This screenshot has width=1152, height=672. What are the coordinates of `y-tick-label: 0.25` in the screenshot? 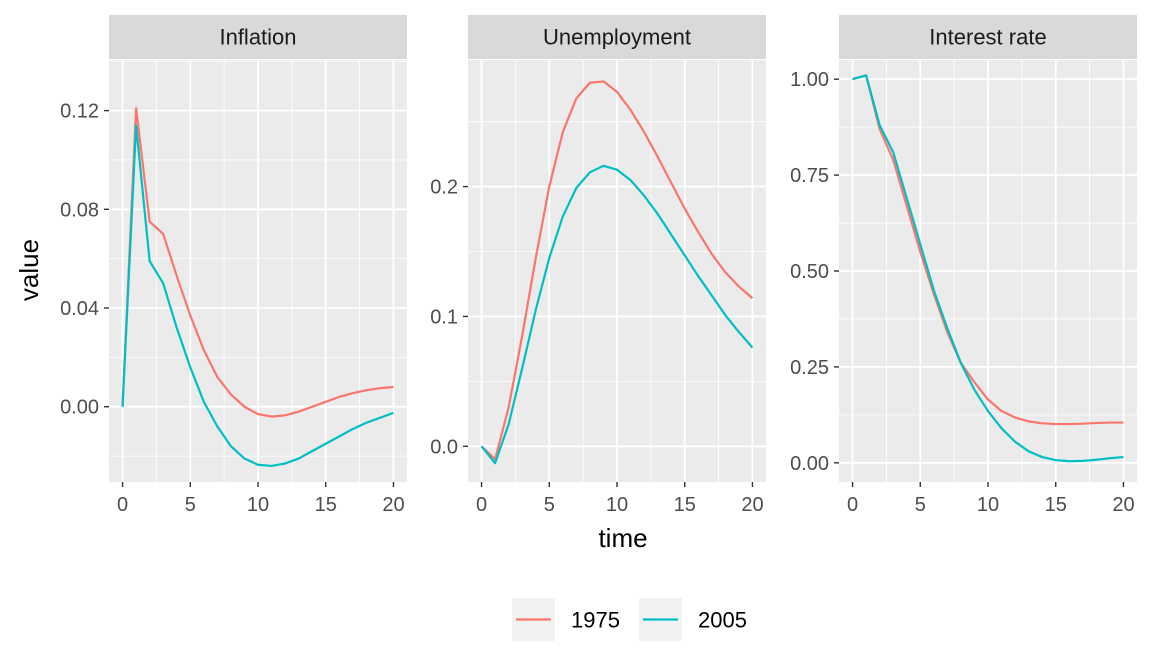 It's located at (809, 368).